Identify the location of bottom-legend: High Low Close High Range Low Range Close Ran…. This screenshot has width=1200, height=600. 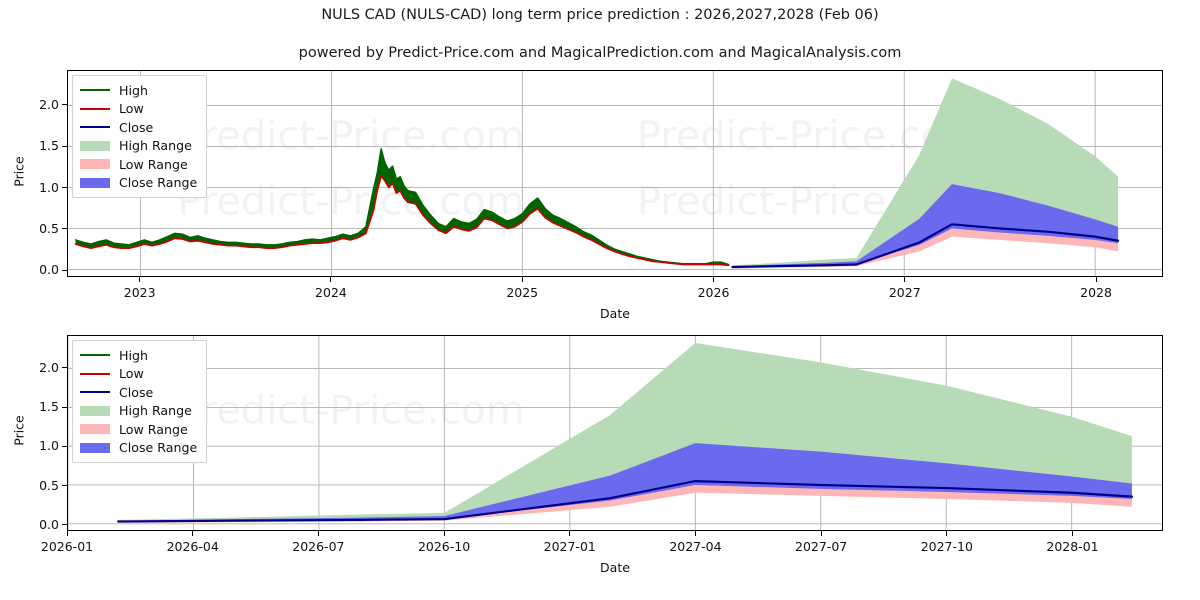
(140, 401).